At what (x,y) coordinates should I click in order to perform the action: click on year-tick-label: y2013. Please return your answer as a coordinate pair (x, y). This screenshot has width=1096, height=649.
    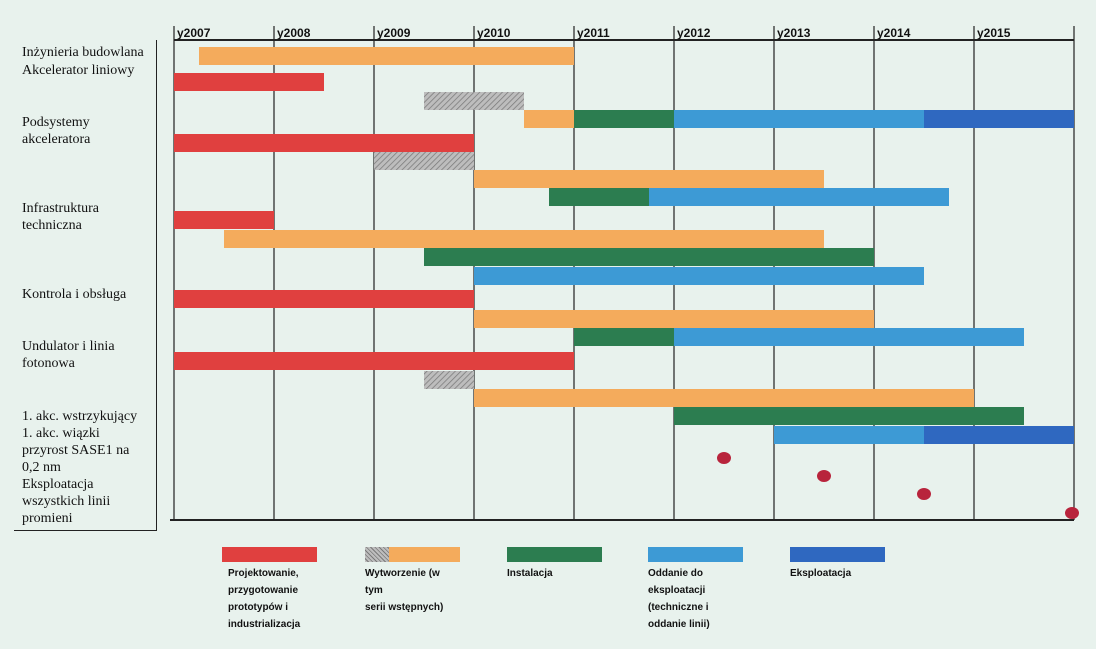
    Looking at the image, I should click on (794, 33).